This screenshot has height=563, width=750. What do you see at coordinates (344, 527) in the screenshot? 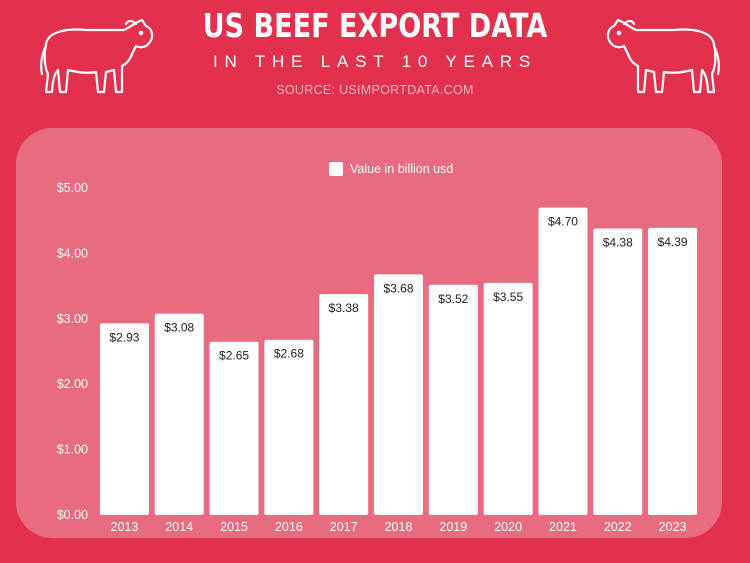
I see `x-tick-label: 2017` at bounding box center [344, 527].